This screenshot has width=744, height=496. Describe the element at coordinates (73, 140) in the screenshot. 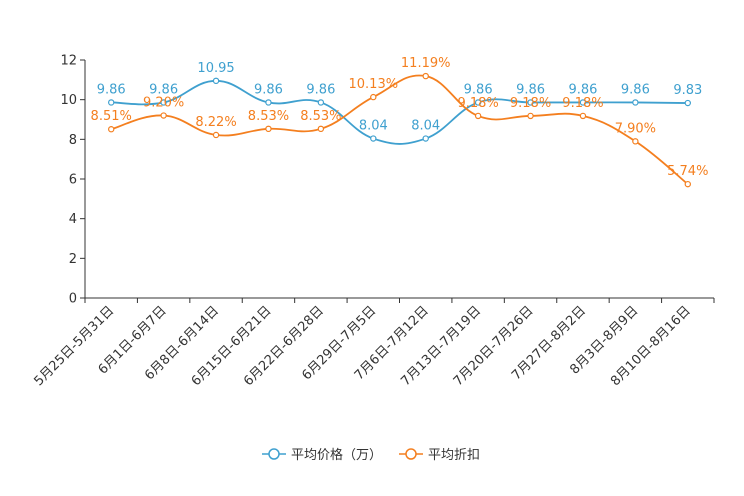

I see `y-tick-label: 8` at that location.